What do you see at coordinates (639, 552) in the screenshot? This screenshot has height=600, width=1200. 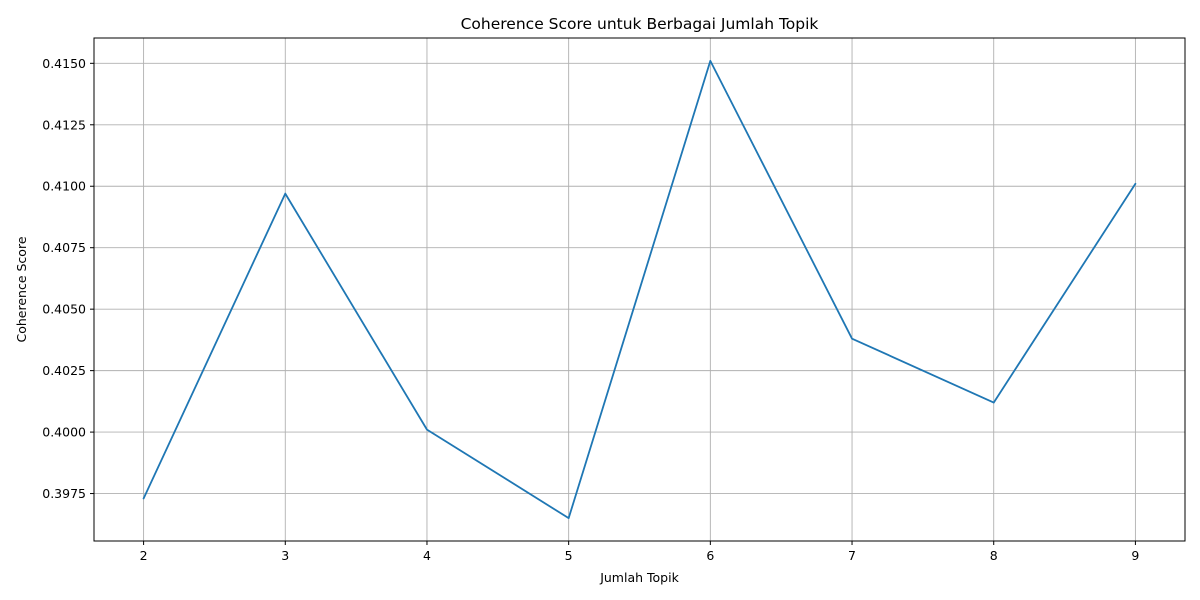 I see `x-axis-ticks: 2 3 4 5 6 7 8 9` at bounding box center [639, 552].